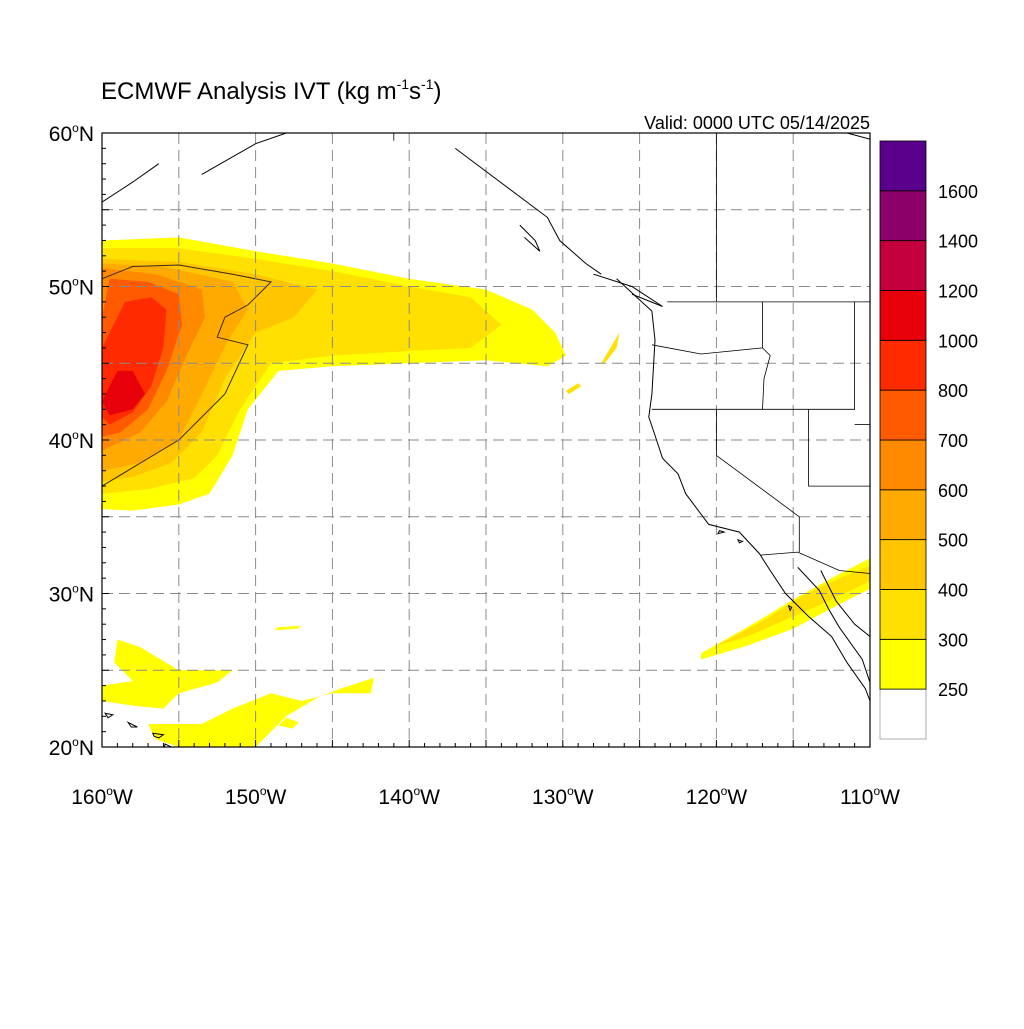 This screenshot has width=1024, height=1029. What do you see at coordinates (953, 491) in the screenshot?
I see `colorbar-label: 600` at bounding box center [953, 491].